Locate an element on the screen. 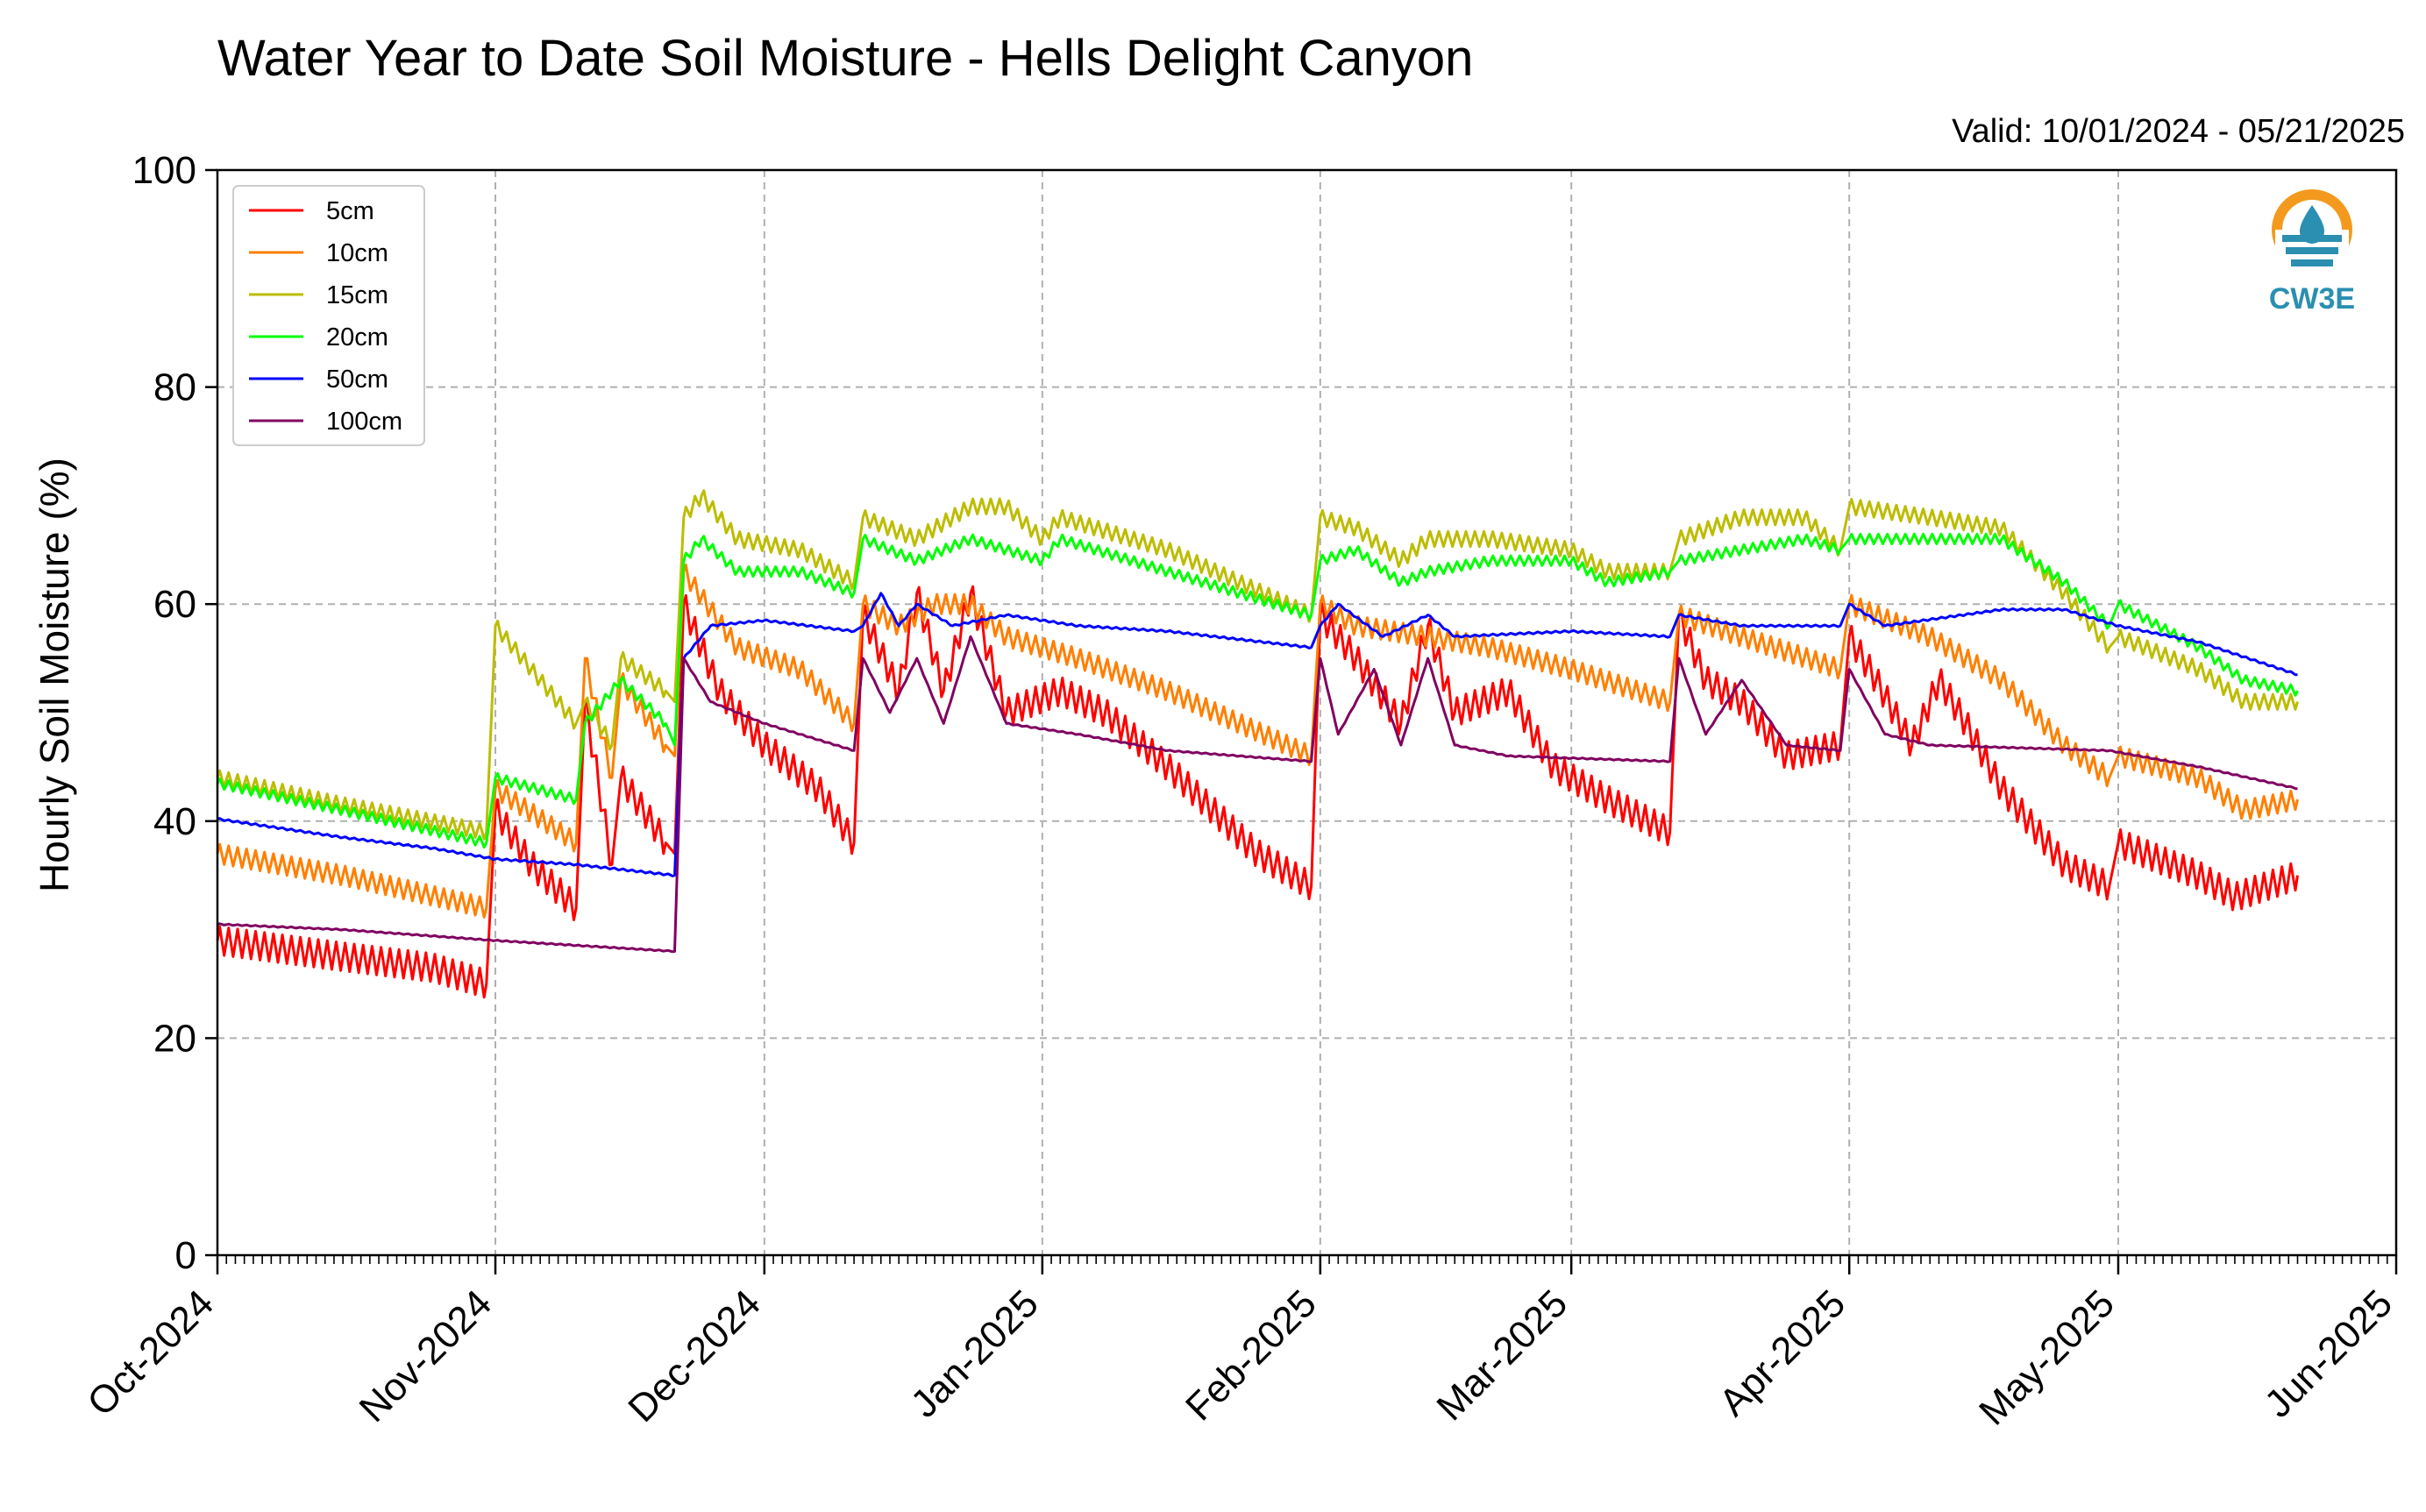 This screenshot has width=2426, height=1512. y-tick-label: 80 is located at coordinates (174, 387).